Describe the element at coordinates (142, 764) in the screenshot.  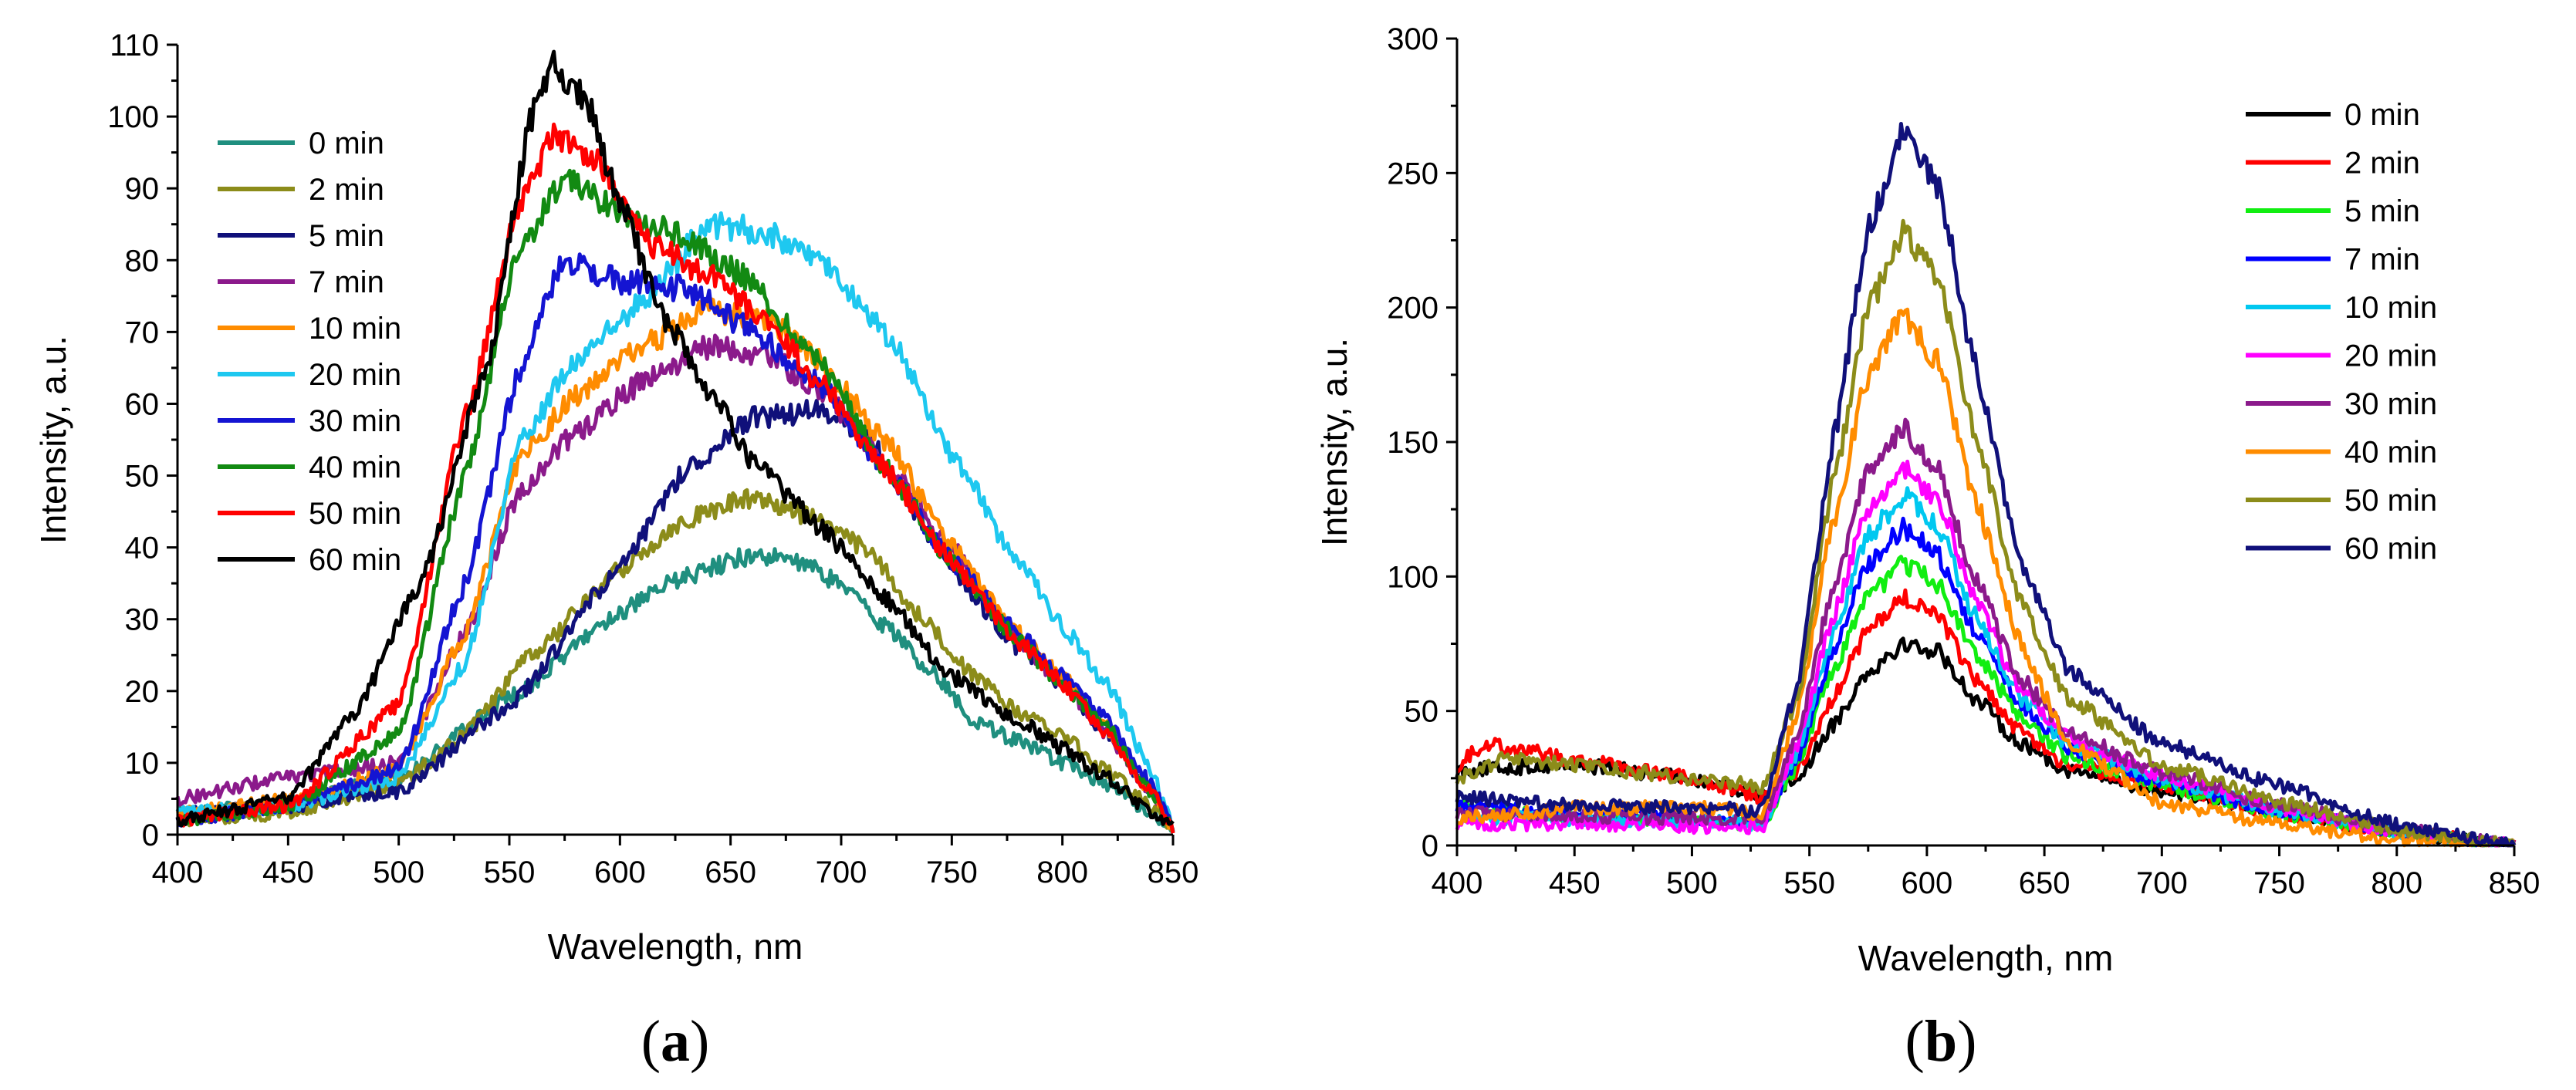
I see `y-tick-label: 10` at that location.